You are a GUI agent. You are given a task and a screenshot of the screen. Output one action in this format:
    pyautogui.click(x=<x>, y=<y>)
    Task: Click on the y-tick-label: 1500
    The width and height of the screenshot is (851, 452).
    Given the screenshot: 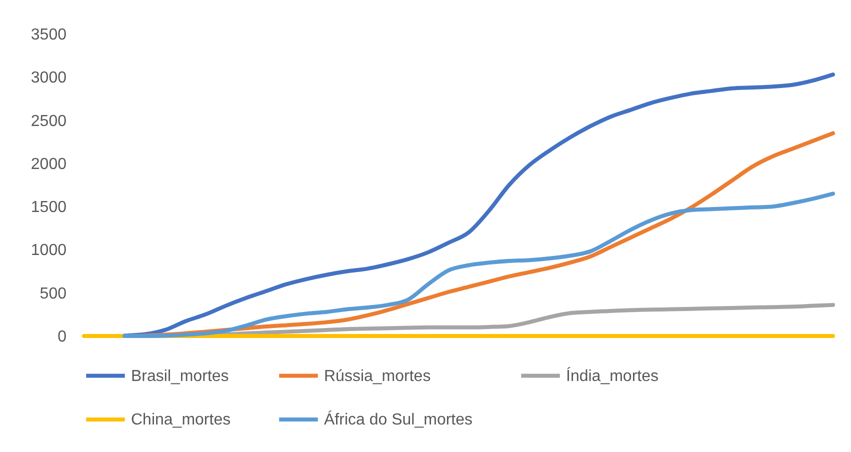 What is the action you would take?
    pyautogui.click(x=48, y=207)
    